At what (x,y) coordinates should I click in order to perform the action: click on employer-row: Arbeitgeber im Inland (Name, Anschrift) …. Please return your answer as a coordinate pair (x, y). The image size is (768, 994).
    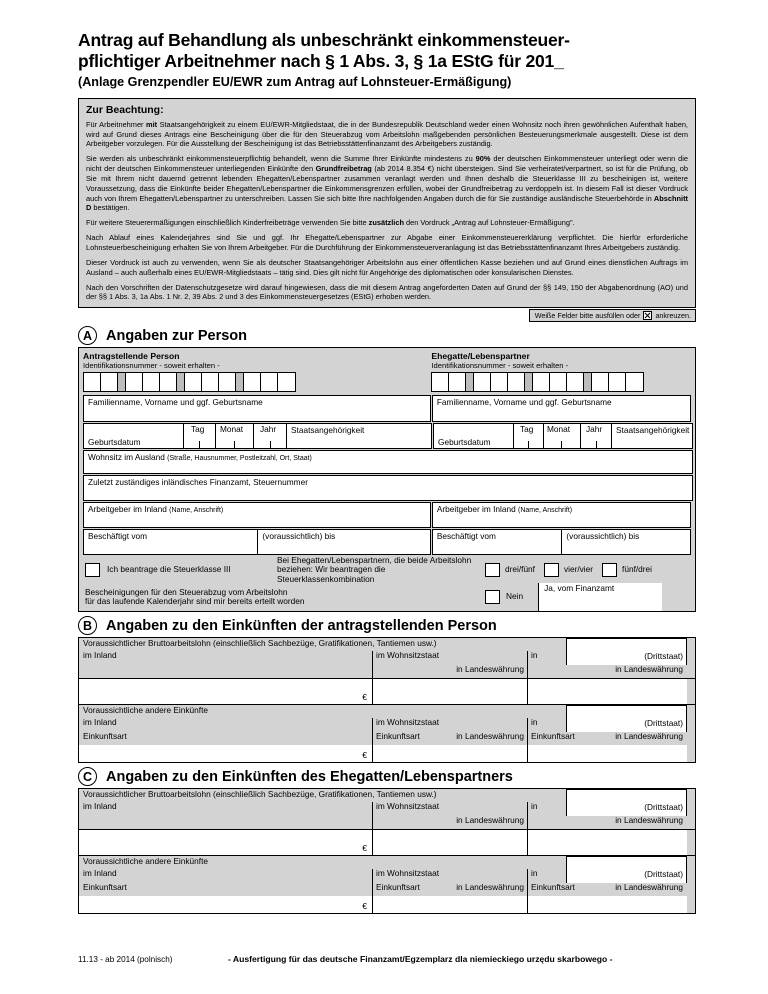
    Looking at the image, I should click on (387, 515).